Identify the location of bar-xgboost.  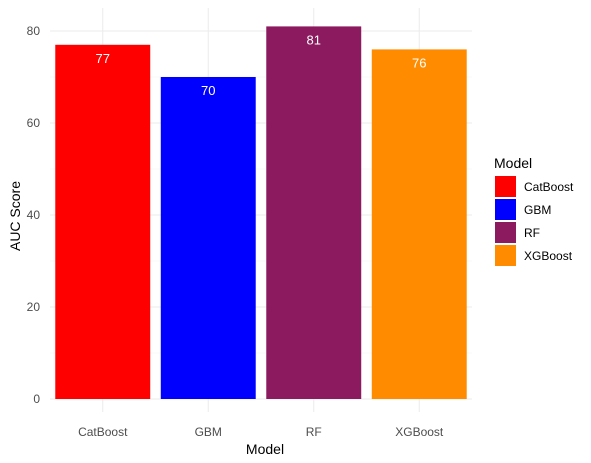
(419, 224).